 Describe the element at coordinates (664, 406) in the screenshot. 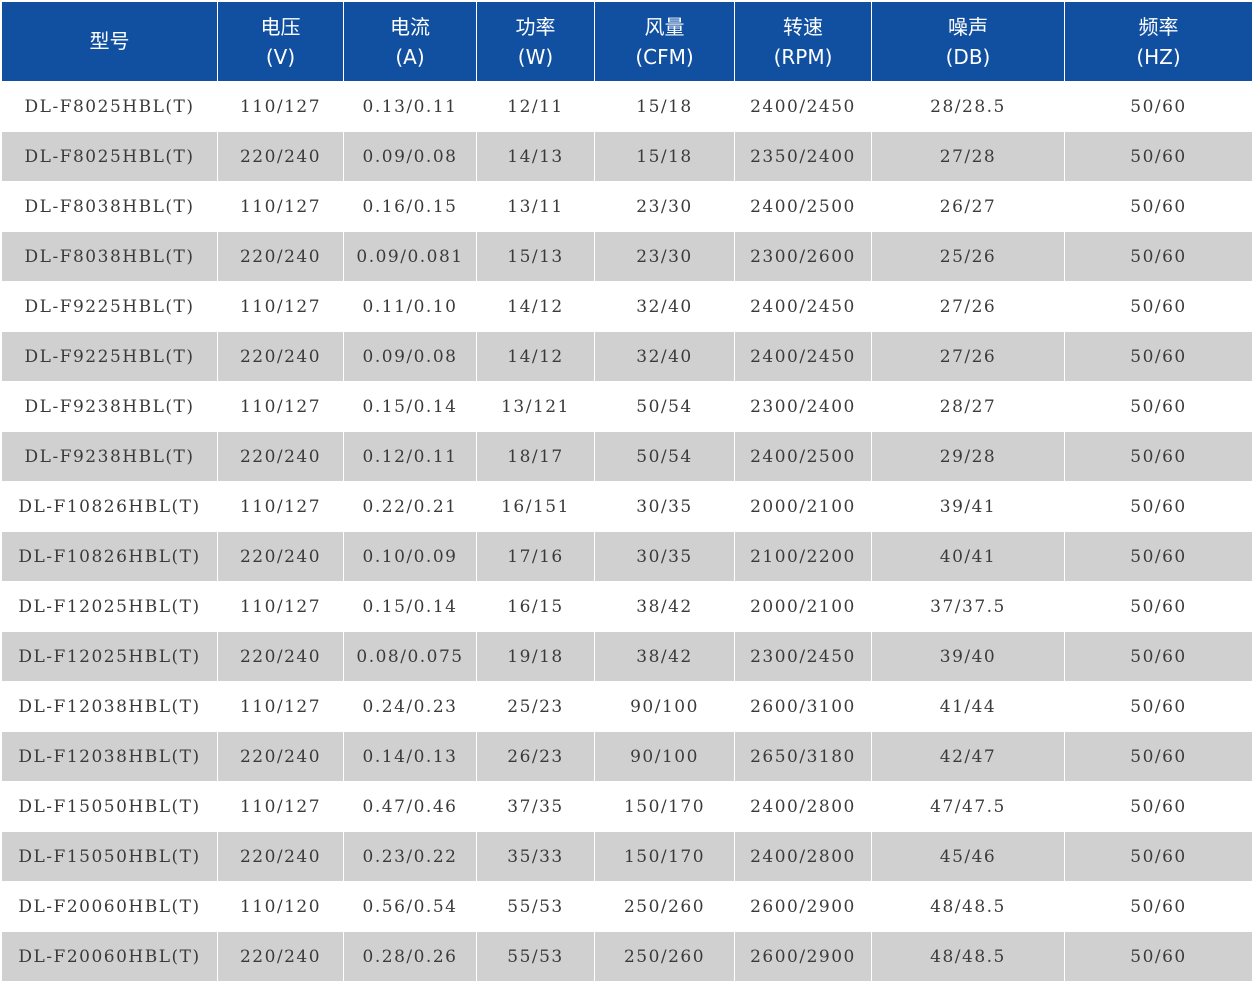

I see `cell-airflow: 50/54` at that location.